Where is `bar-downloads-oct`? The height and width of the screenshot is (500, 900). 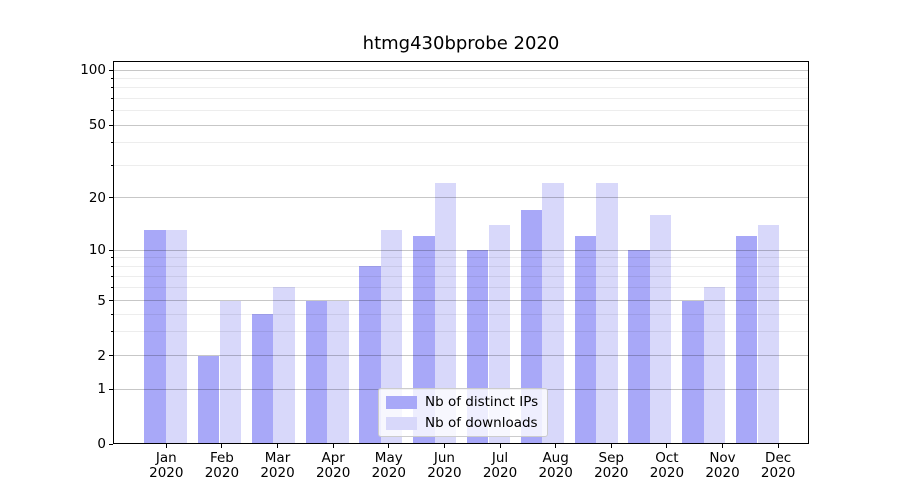 bar-downloads-oct is located at coordinates (660, 328).